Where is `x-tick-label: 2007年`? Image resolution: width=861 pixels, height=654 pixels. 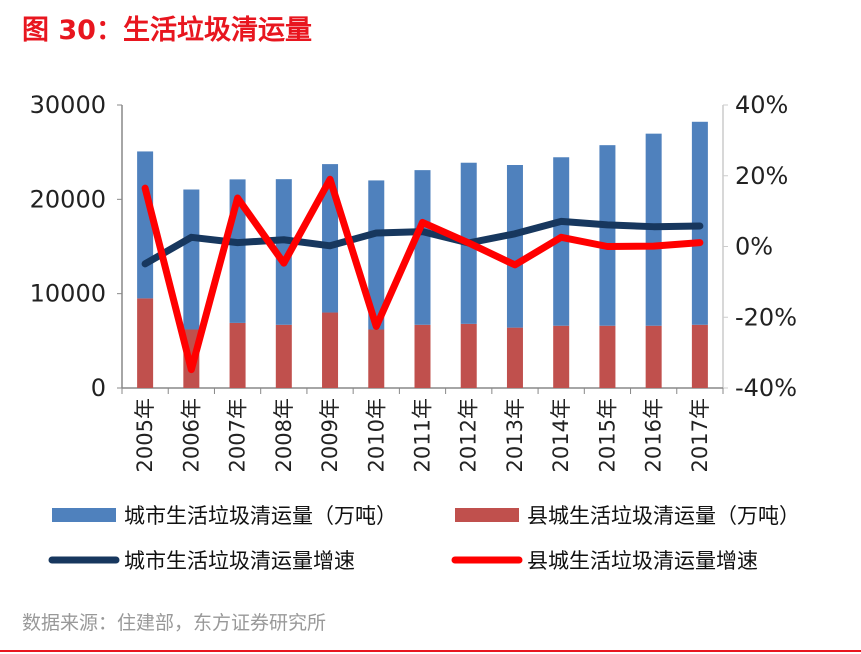 x-tick-label: 2007年 is located at coordinates (238, 435).